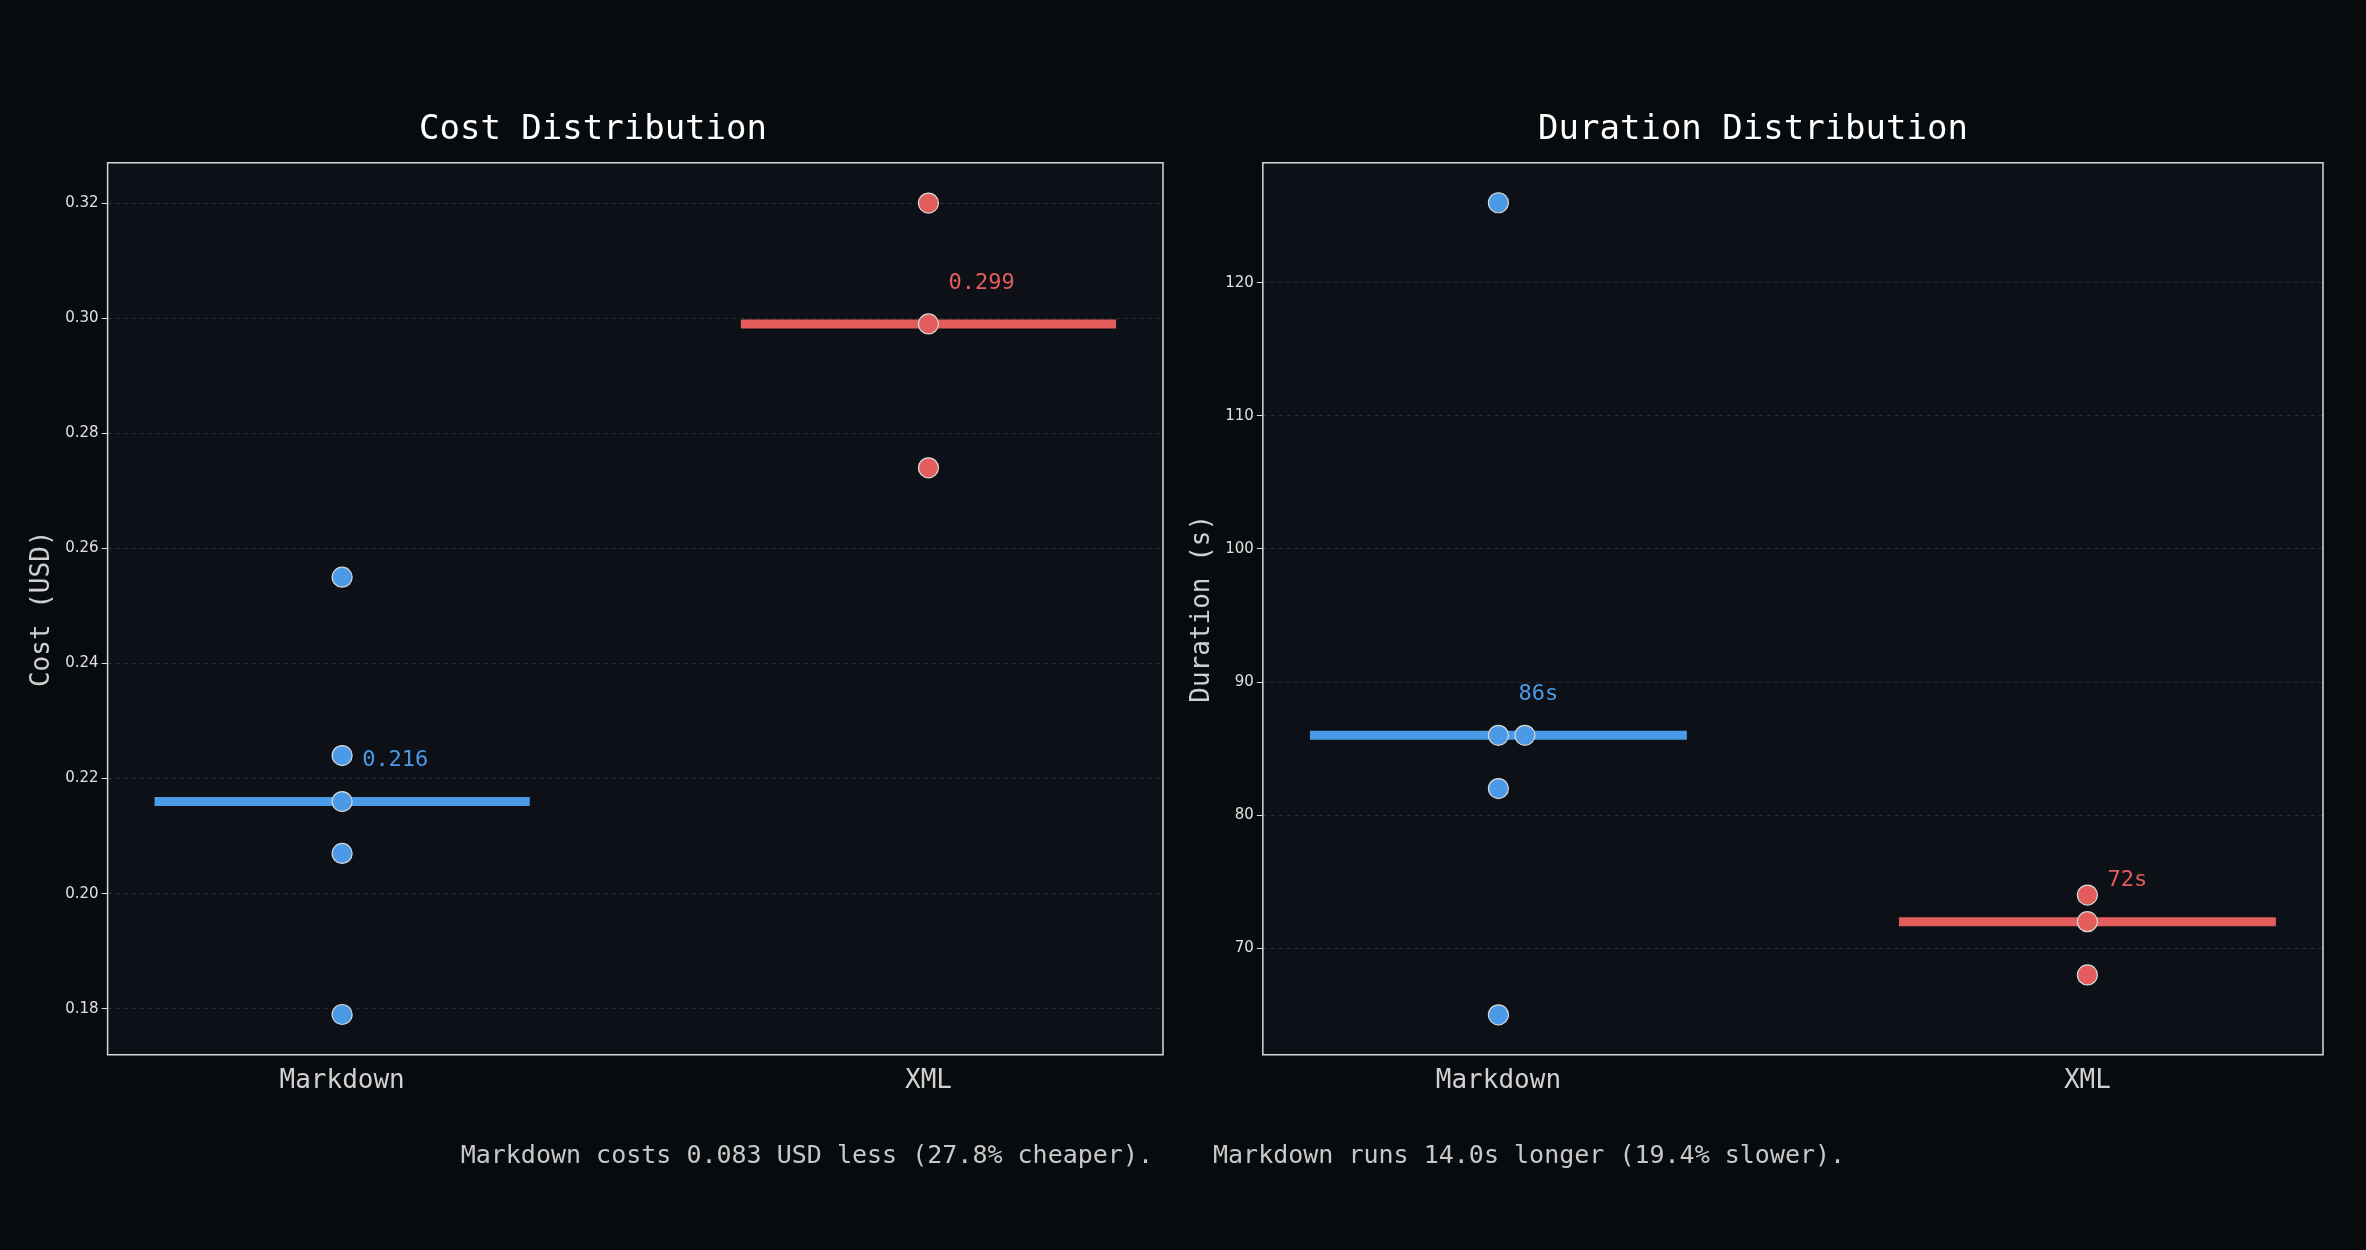 This screenshot has height=1250, width=2366. I want to click on ref-line-label: 86s, so click(1538, 692).